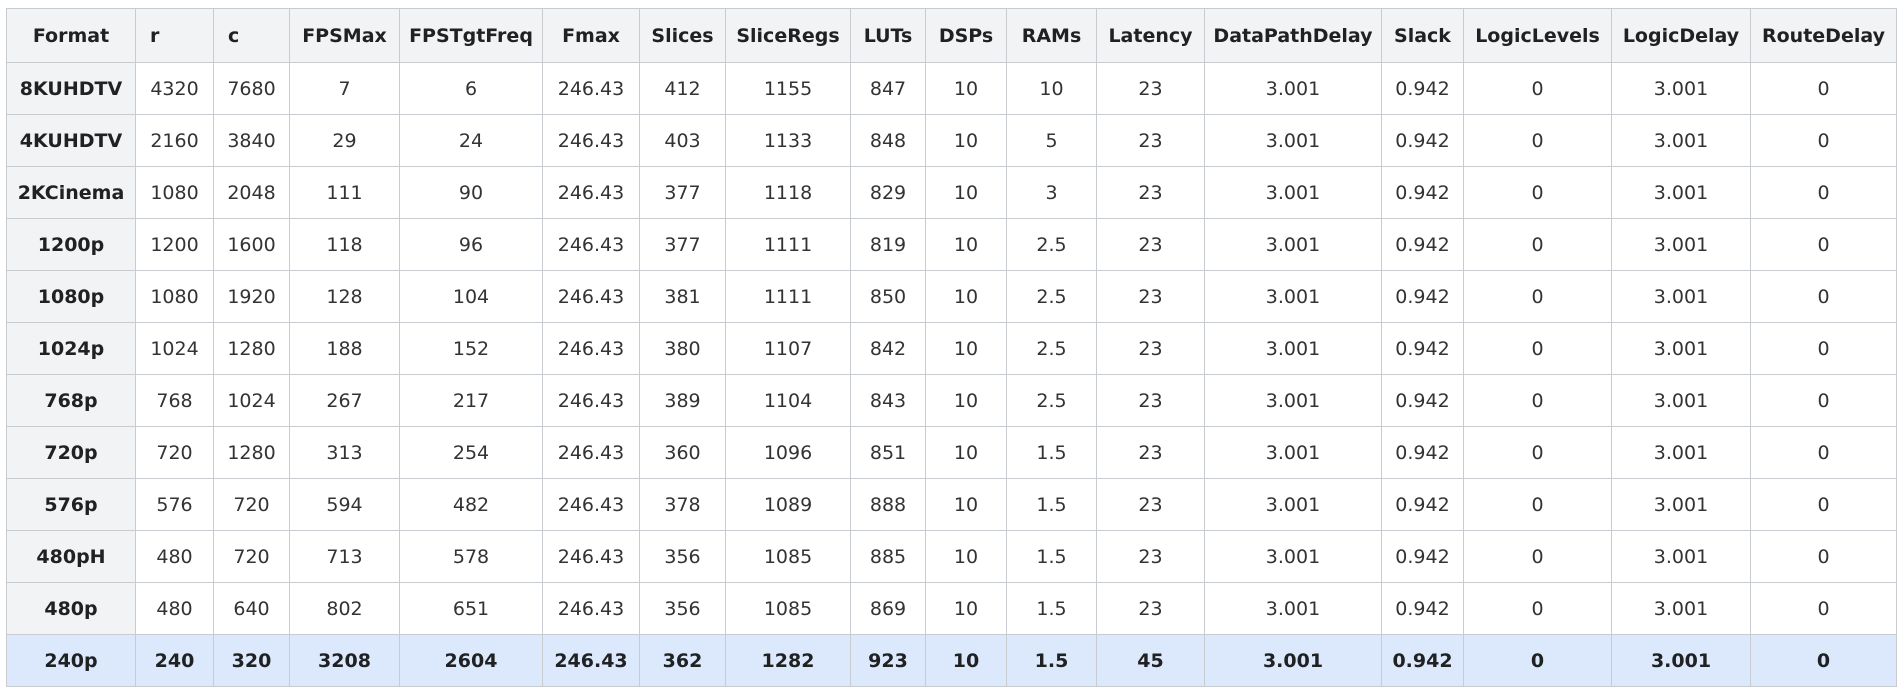  Describe the element at coordinates (71, 88) in the screenshot. I see `row-header: 8KUHDTV` at that location.